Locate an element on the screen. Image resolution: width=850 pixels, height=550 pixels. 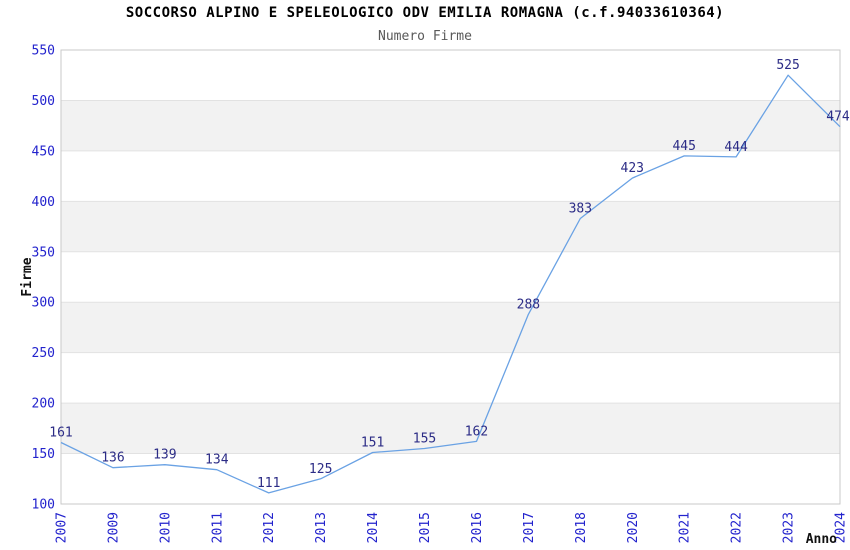
point-label: 134 is located at coordinates (217, 460).